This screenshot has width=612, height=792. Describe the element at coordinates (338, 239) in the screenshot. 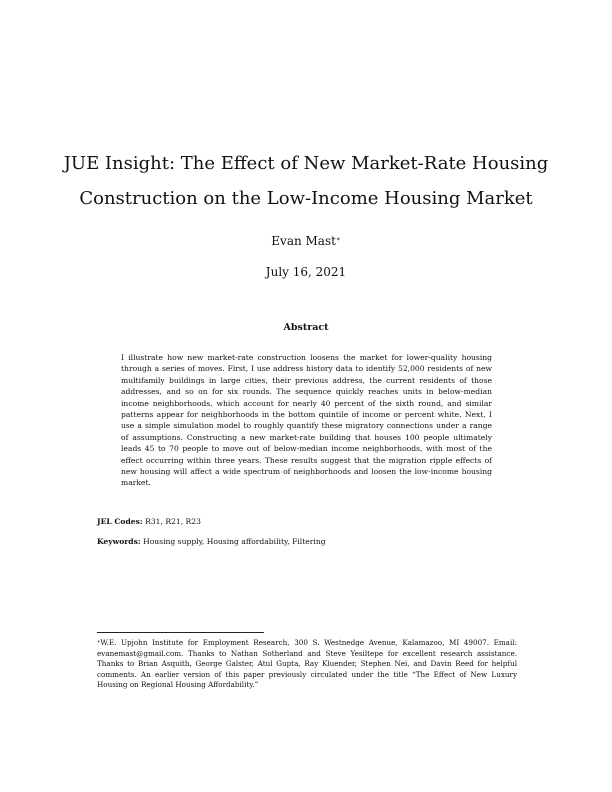

I see `author-footnote-mark: ∗` at that location.